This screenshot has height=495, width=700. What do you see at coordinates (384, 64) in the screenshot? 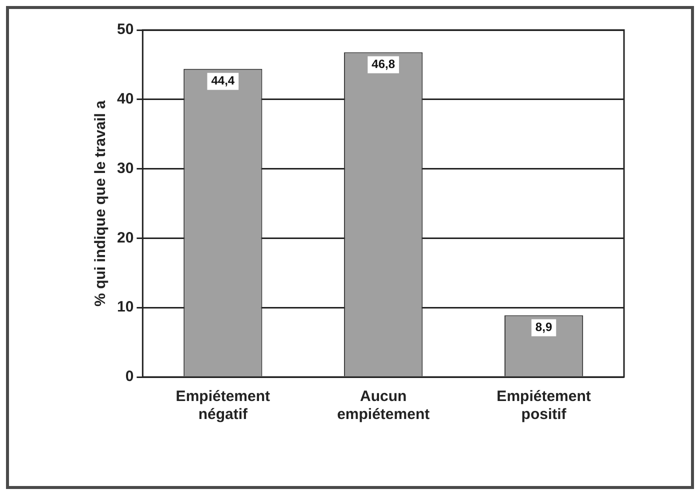
I see `data-label: 46,8` at bounding box center [384, 64].